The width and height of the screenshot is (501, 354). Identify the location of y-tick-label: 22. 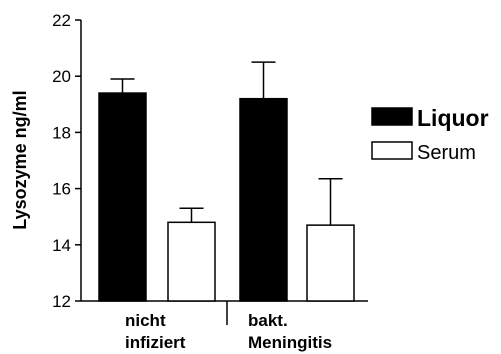
(61, 20).